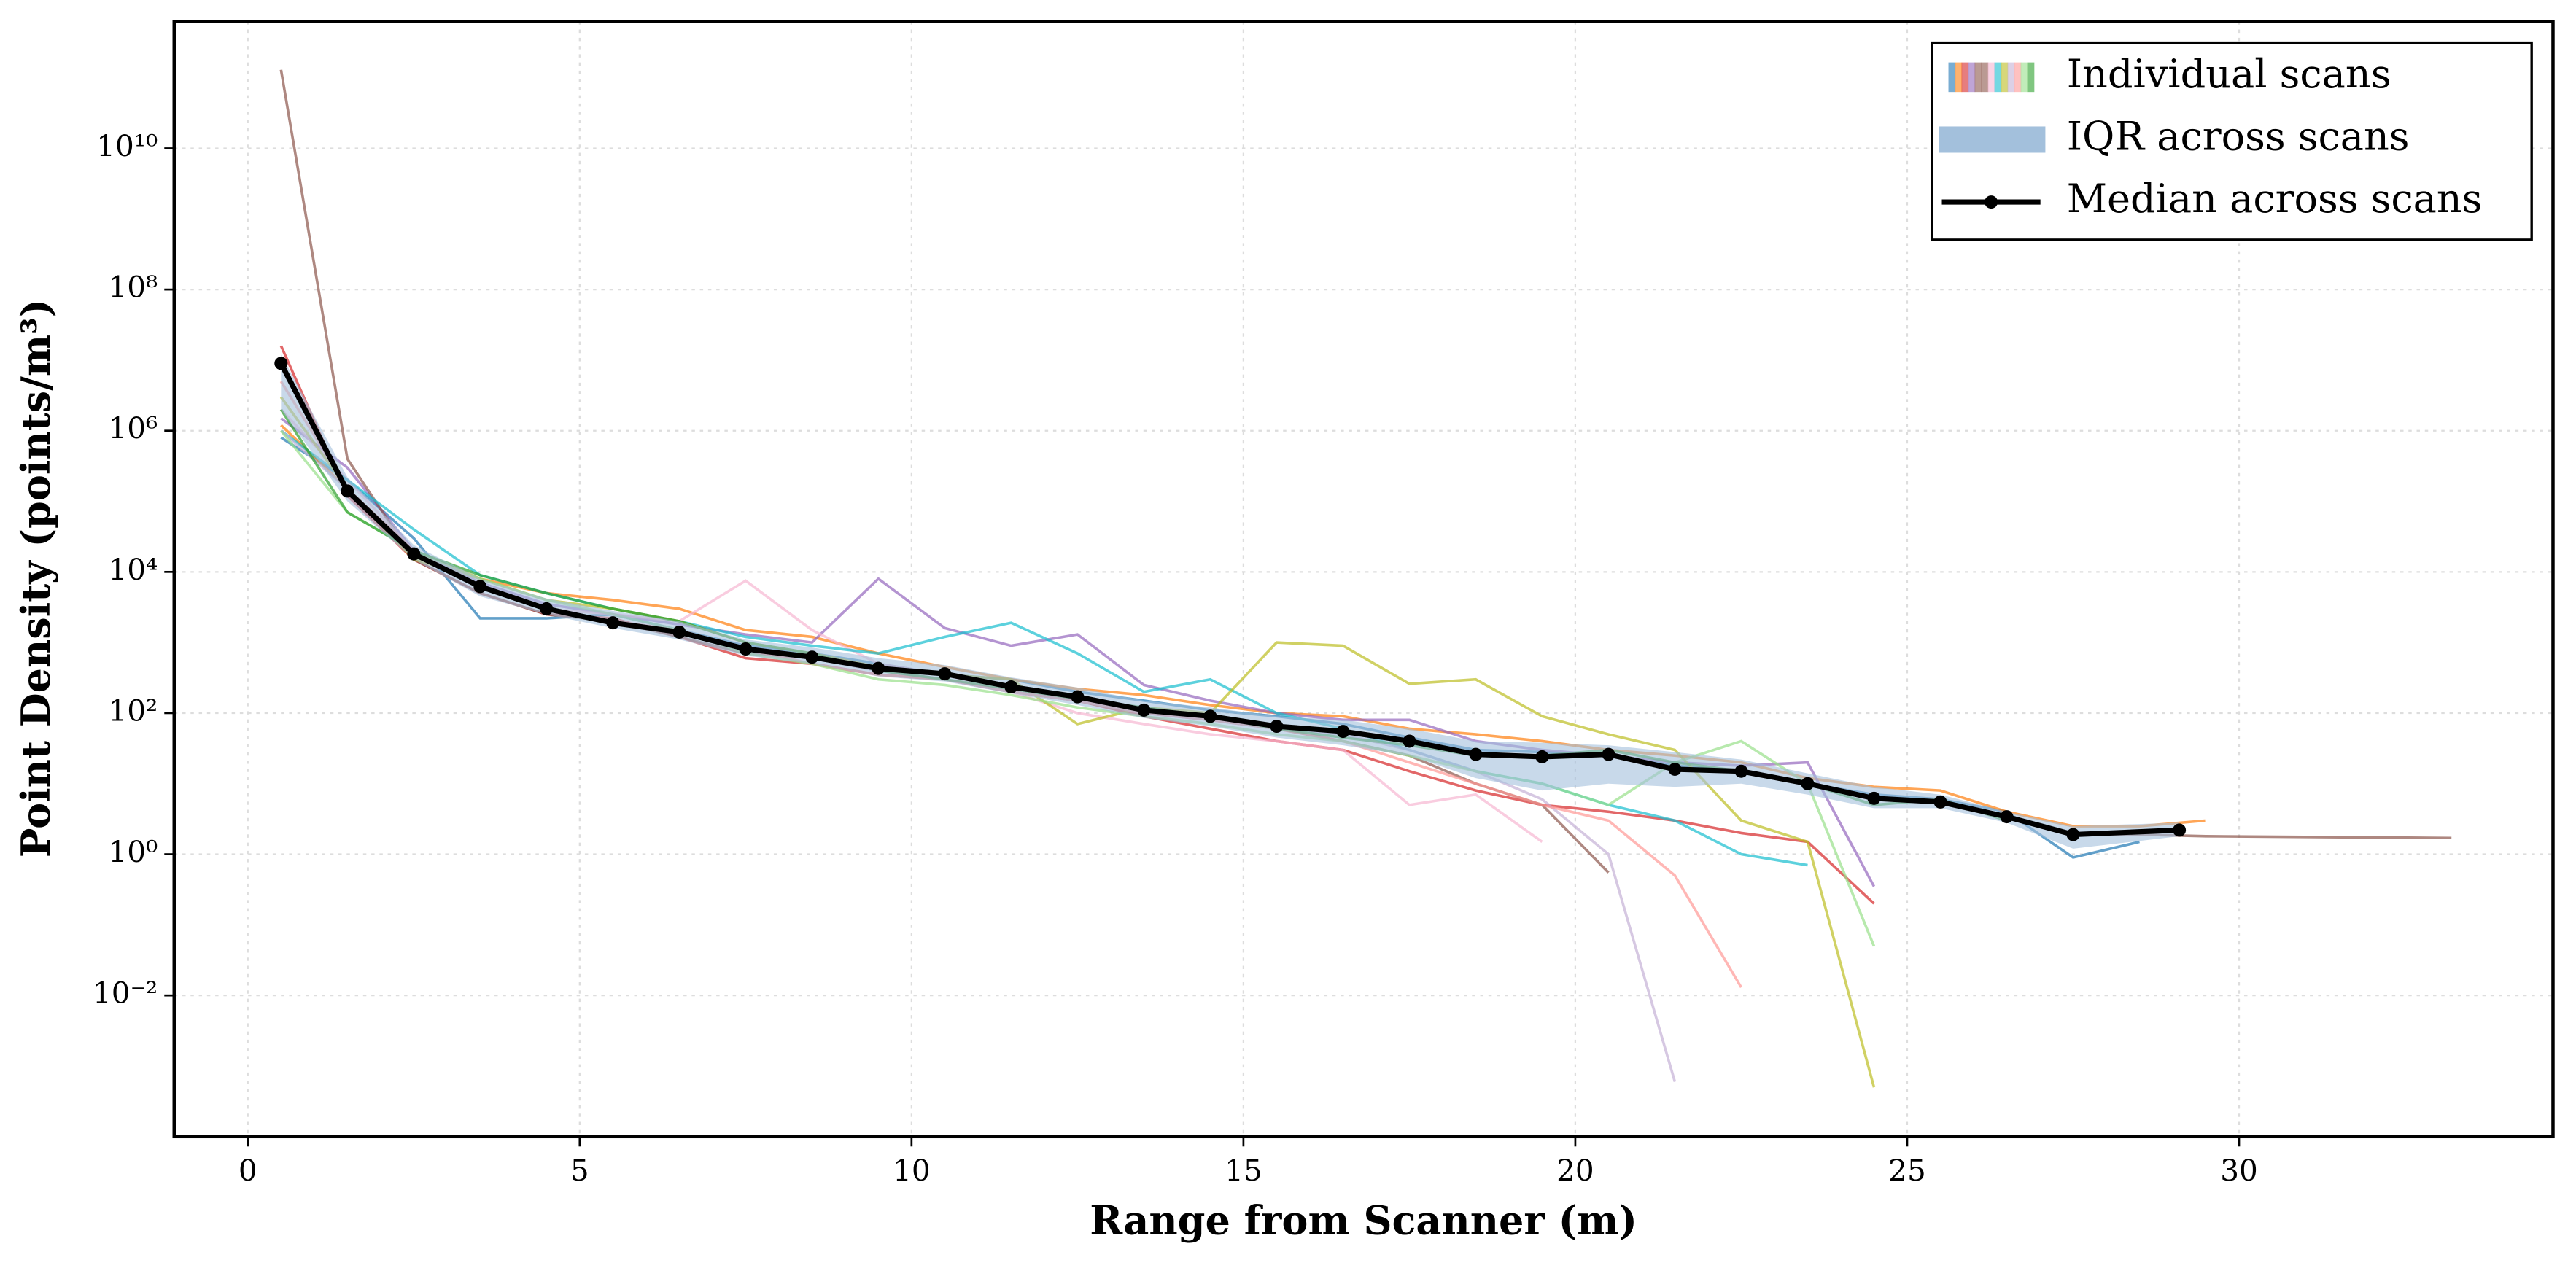  What do you see at coordinates (35, 578) in the screenshot?
I see `y-axis-label: Point Density (points/m³)` at bounding box center [35, 578].